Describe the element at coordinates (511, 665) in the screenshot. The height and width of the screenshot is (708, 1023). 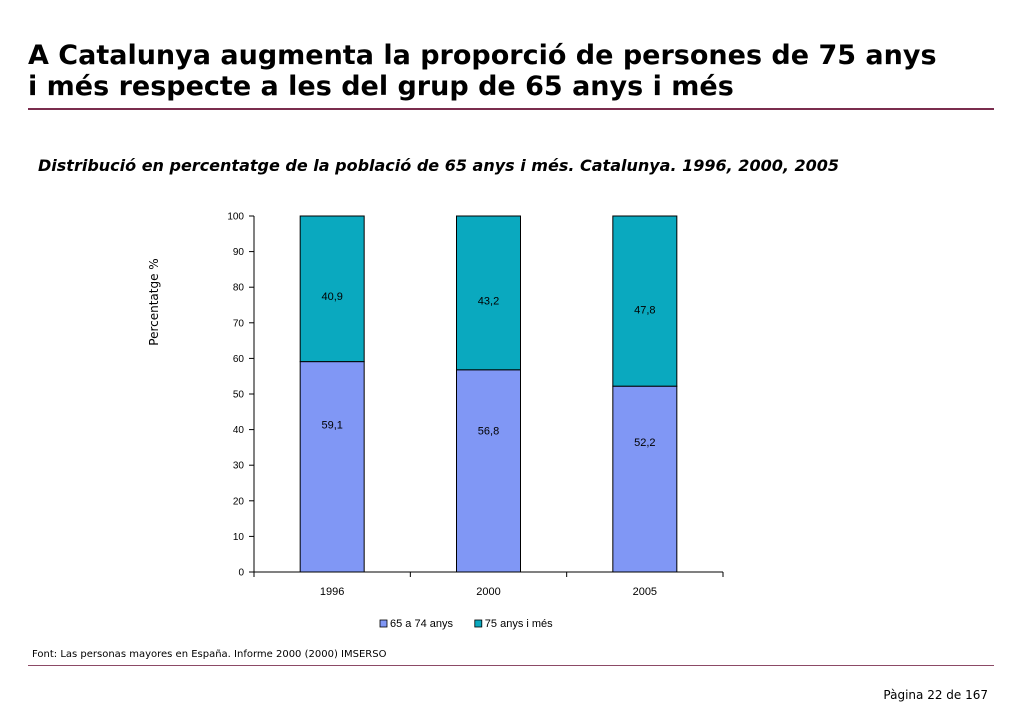
I see `footer-divider` at that location.